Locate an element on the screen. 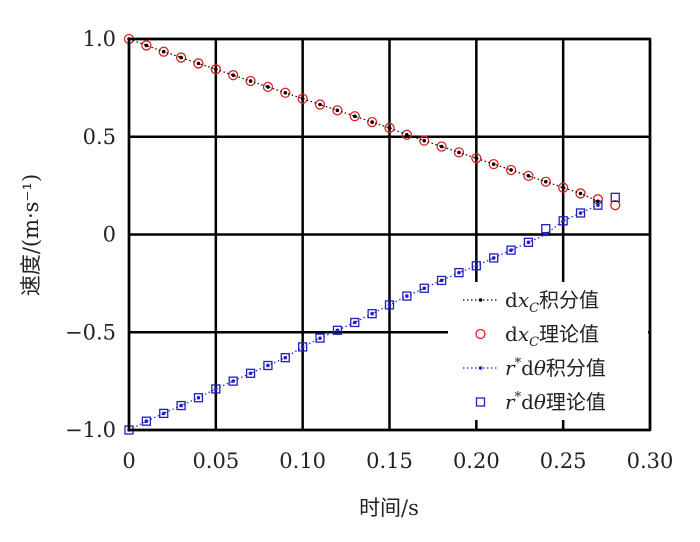 Image resolution: width=700 pixels, height=542 pixels. x-tick-labels: 0 0.05 0.10 0.15 0.20 0.25 0.30 is located at coordinates (397, 461).